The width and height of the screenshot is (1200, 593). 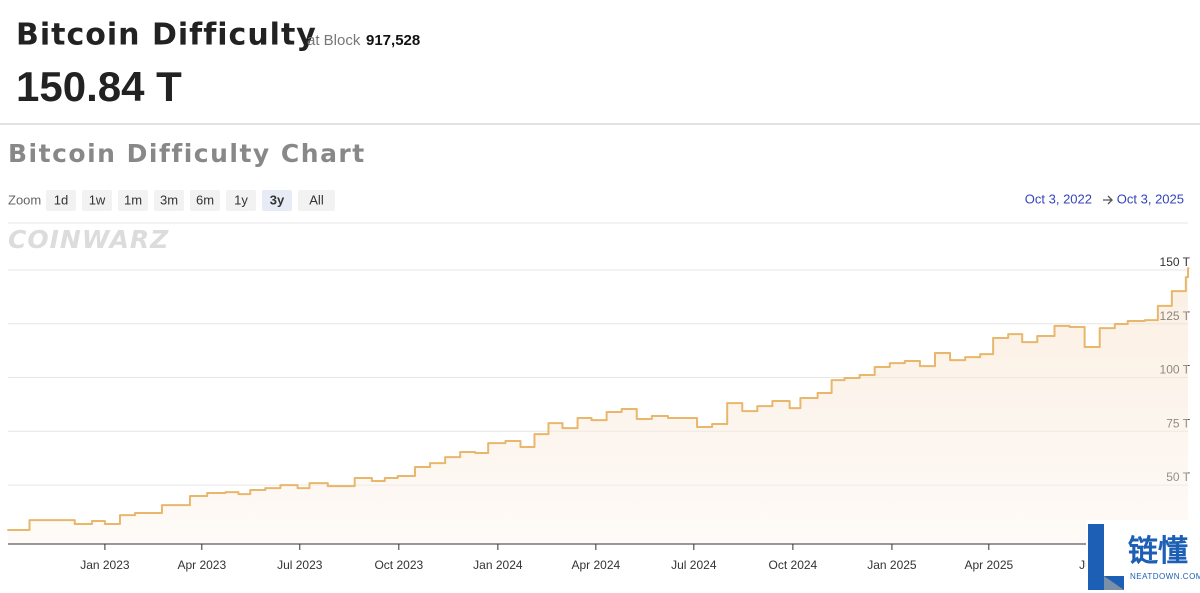 I want to click on zoom-button-label: 1w, so click(x=97, y=199).